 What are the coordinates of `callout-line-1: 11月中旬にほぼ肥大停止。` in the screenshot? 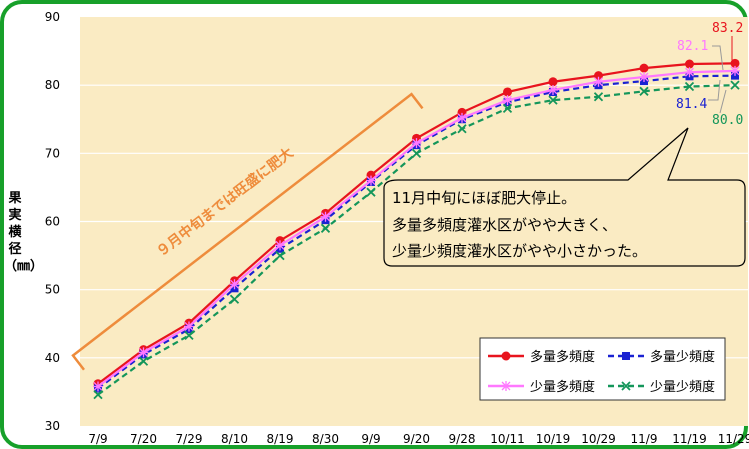 It's located at (484, 198).